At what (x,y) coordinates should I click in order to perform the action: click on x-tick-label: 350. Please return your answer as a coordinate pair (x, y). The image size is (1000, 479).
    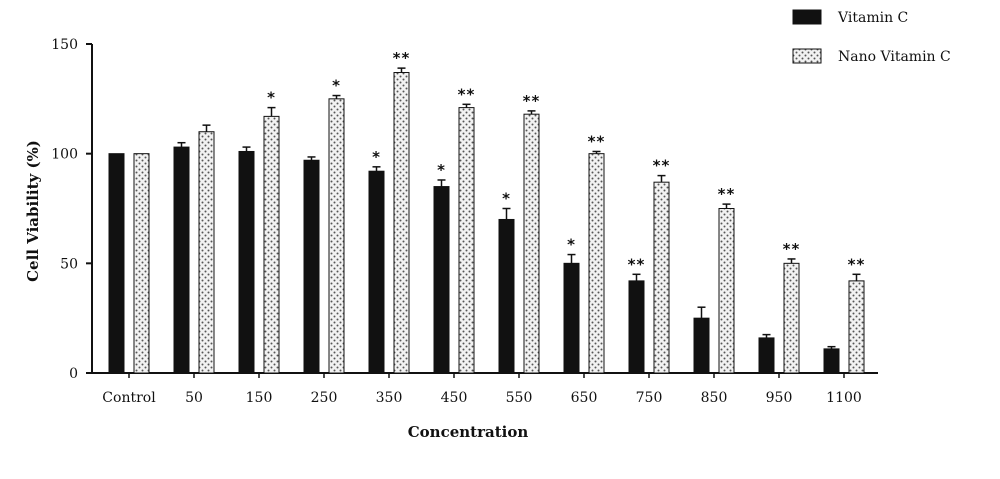
    Looking at the image, I should click on (389, 398).